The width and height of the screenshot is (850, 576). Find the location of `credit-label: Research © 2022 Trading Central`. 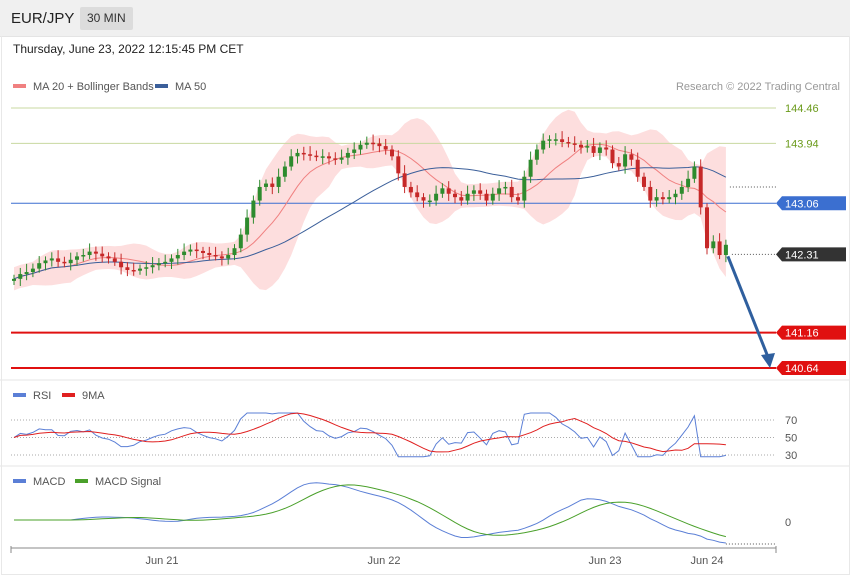

credit-label: Research © 2022 Trading Central is located at coordinates (758, 87).